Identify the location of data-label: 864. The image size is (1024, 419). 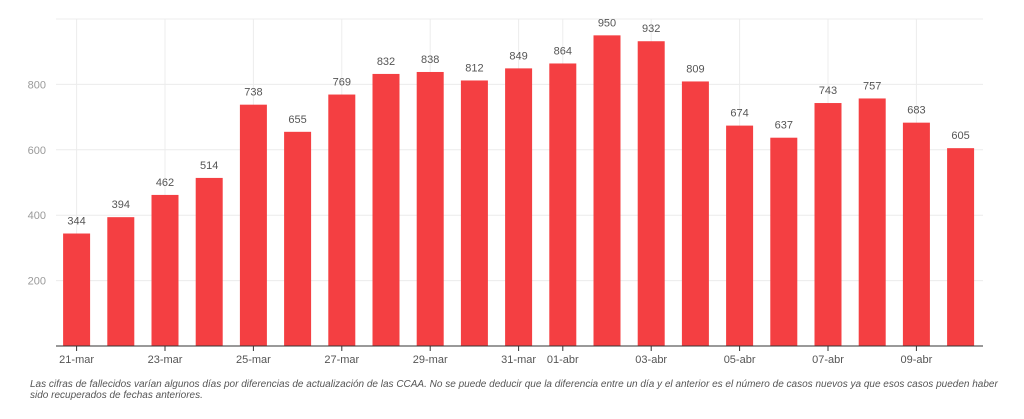
(563, 51).